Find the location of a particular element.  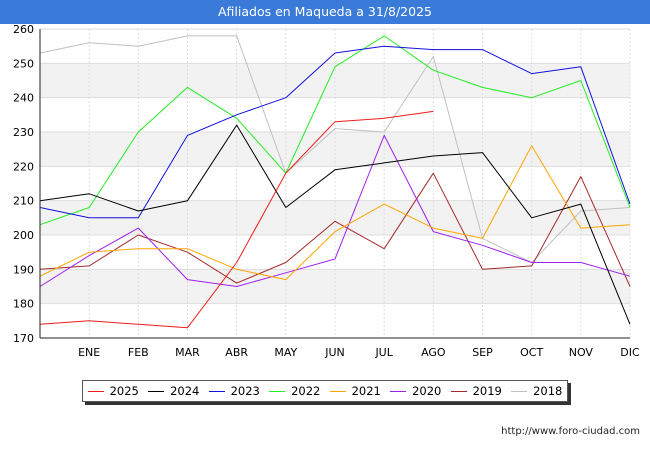

x-tick-label-feb: FEB is located at coordinates (138, 352).